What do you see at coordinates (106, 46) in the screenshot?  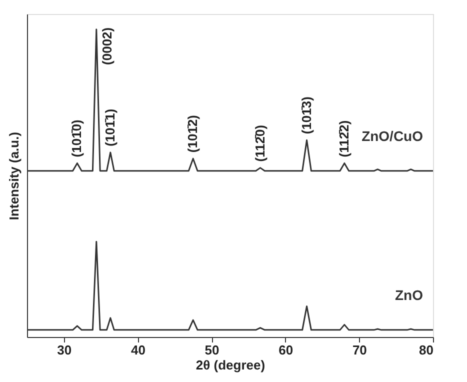 I see `annotation: (0002)` at bounding box center [106, 46].